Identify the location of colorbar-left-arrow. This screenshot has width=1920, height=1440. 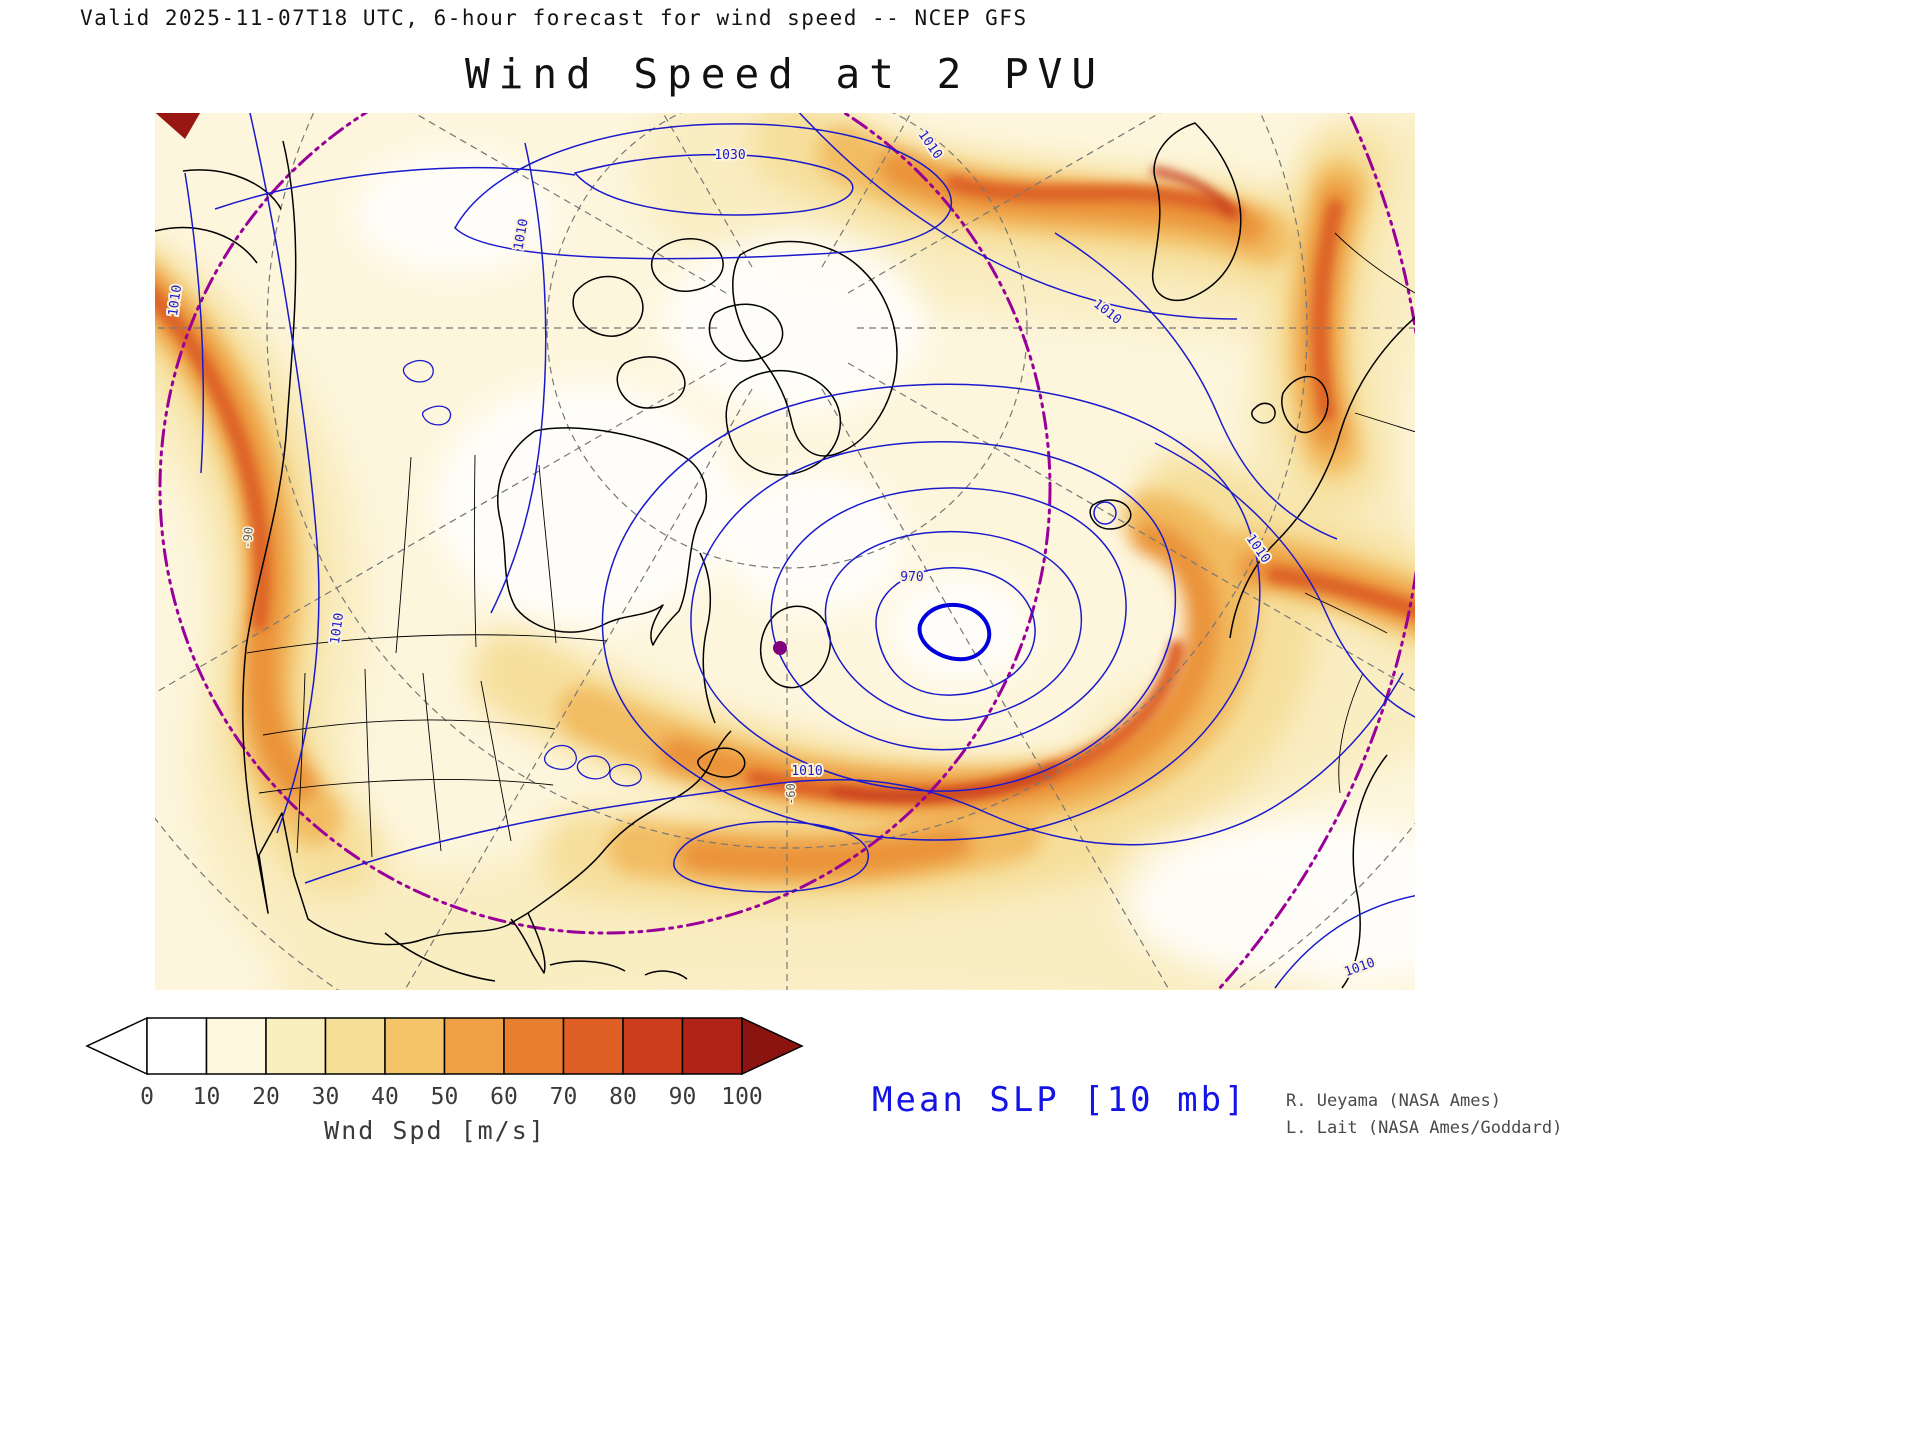
(116, 1046).